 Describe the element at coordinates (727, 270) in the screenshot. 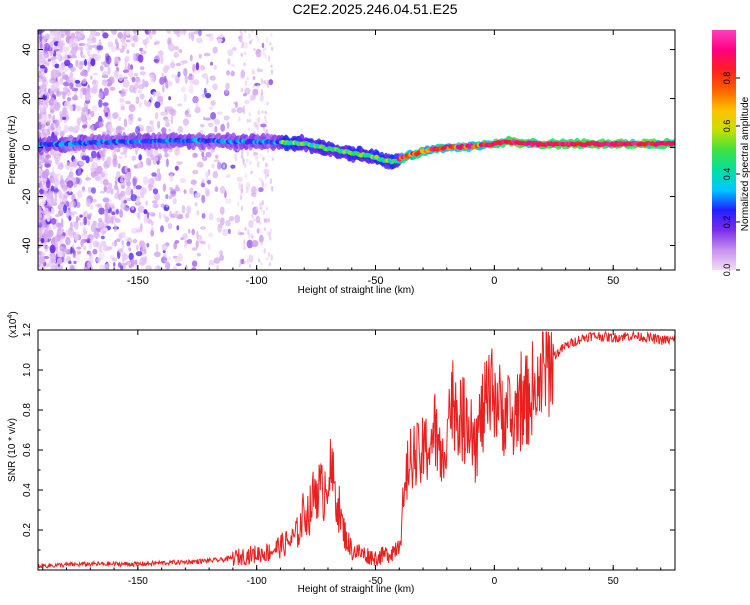

I see `colorbar-tick-label: 0.0` at that location.